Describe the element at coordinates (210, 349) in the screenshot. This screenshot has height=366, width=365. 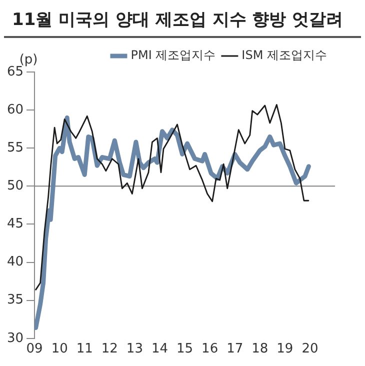
I see `x-tick-label: 16` at that location.